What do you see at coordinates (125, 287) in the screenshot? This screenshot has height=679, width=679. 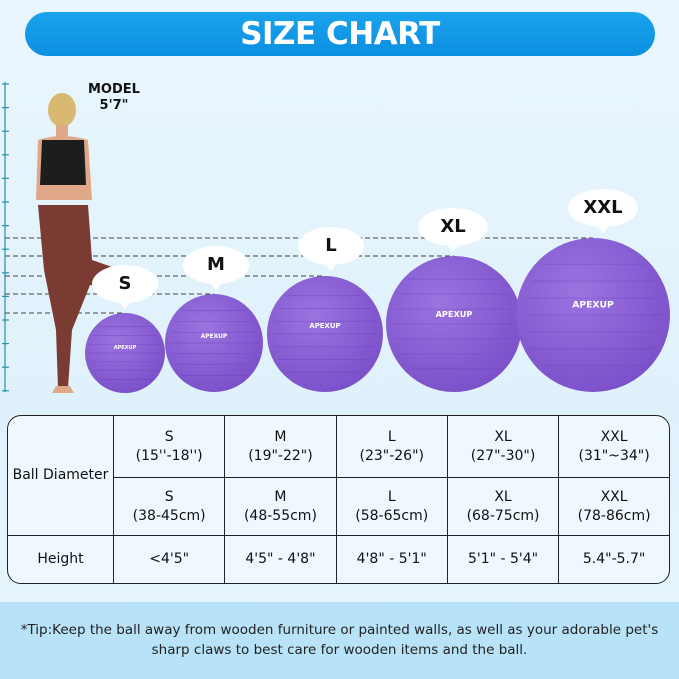 I see `size-bubble-s: S` at bounding box center [125, 287].